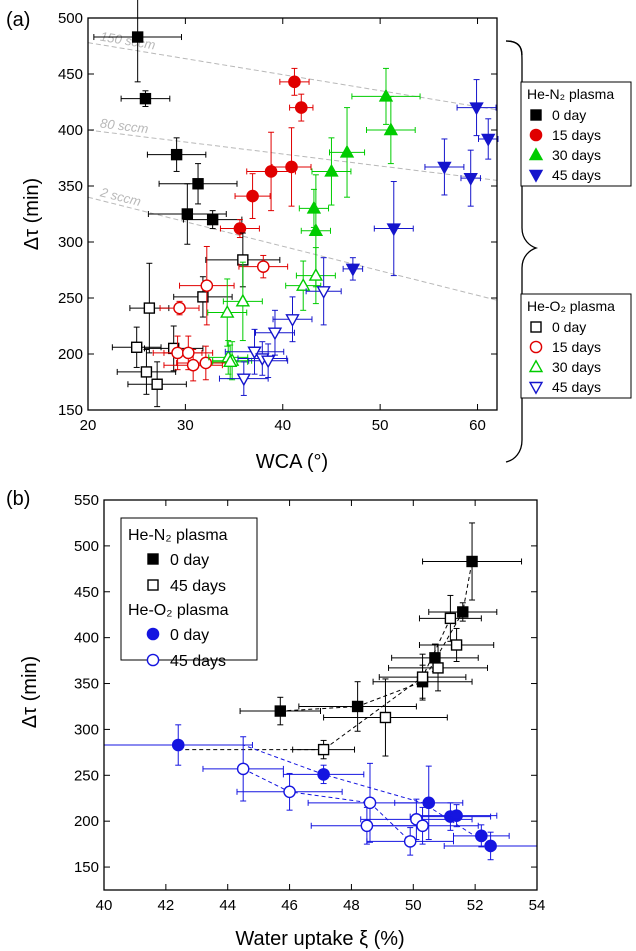  Describe the element at coordinates (86, 775) in the screenshot. I see `y-tick-label: 250` at that location.